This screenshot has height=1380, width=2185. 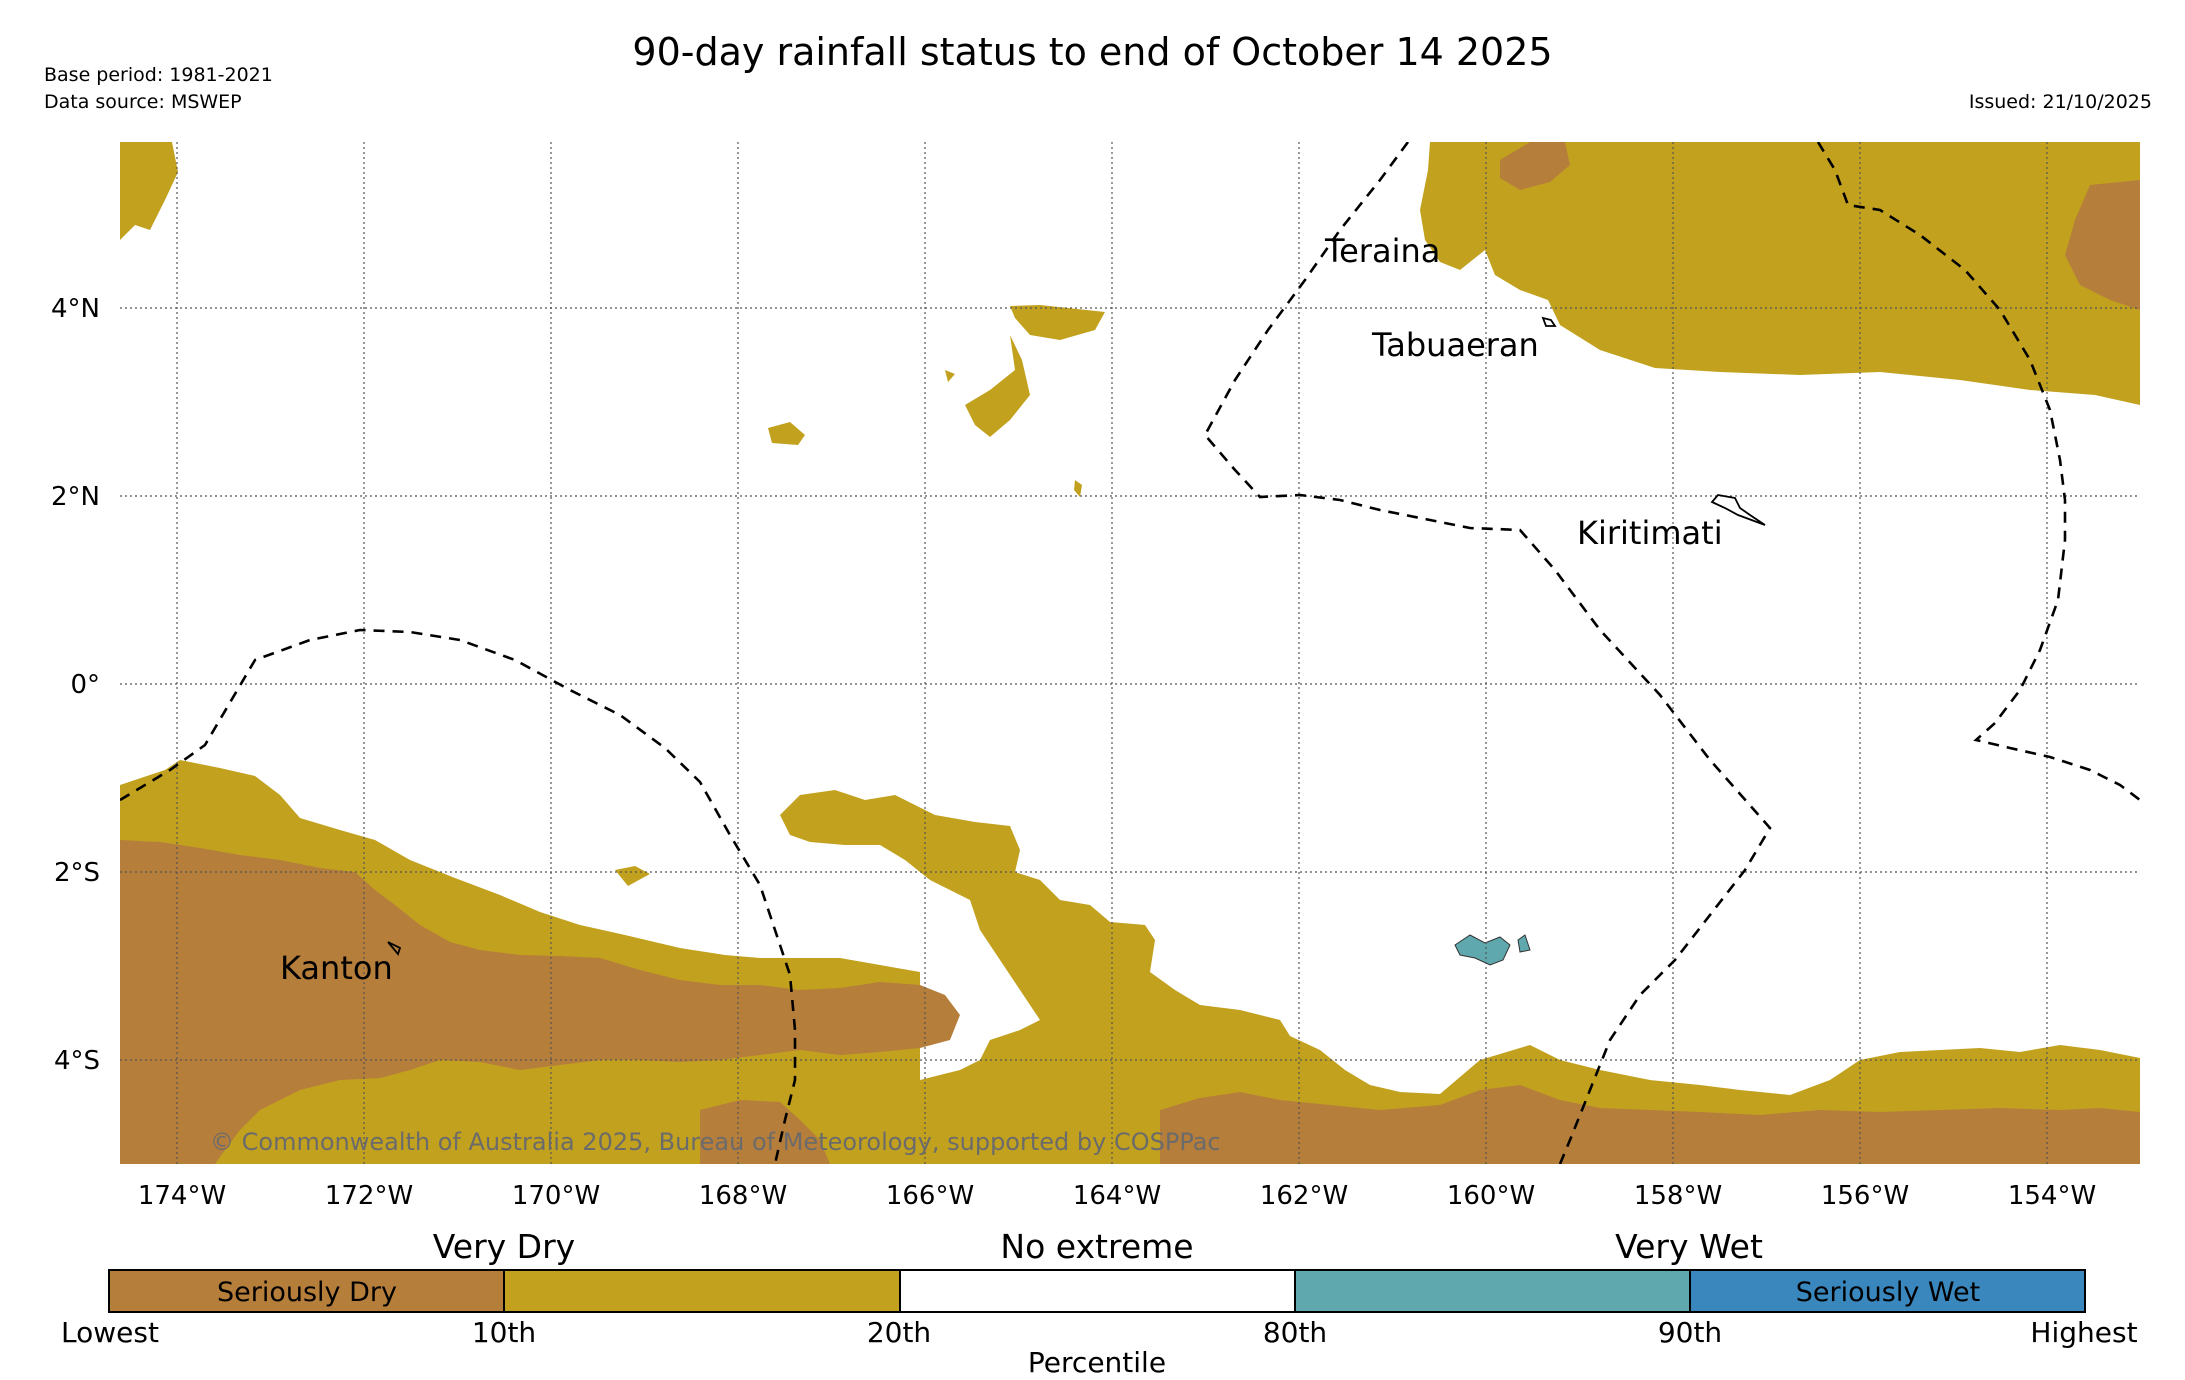 What do you see at coordinates (1304, 1196) in the screenshot?
I see `lon-label: 162°W` at bounding box center [1304, 1196].